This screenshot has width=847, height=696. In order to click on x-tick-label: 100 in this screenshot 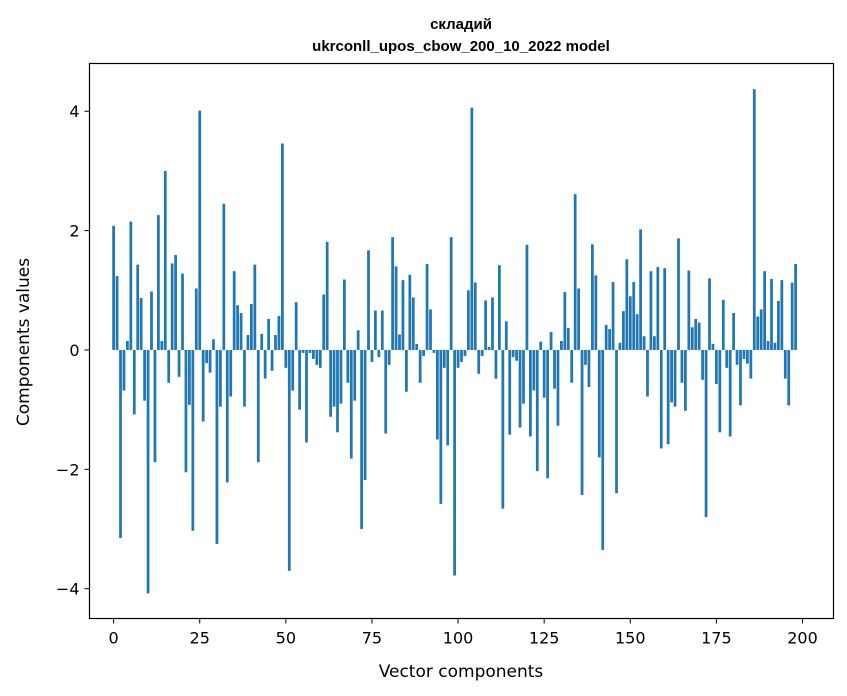, I will do `click(458, 638)`.